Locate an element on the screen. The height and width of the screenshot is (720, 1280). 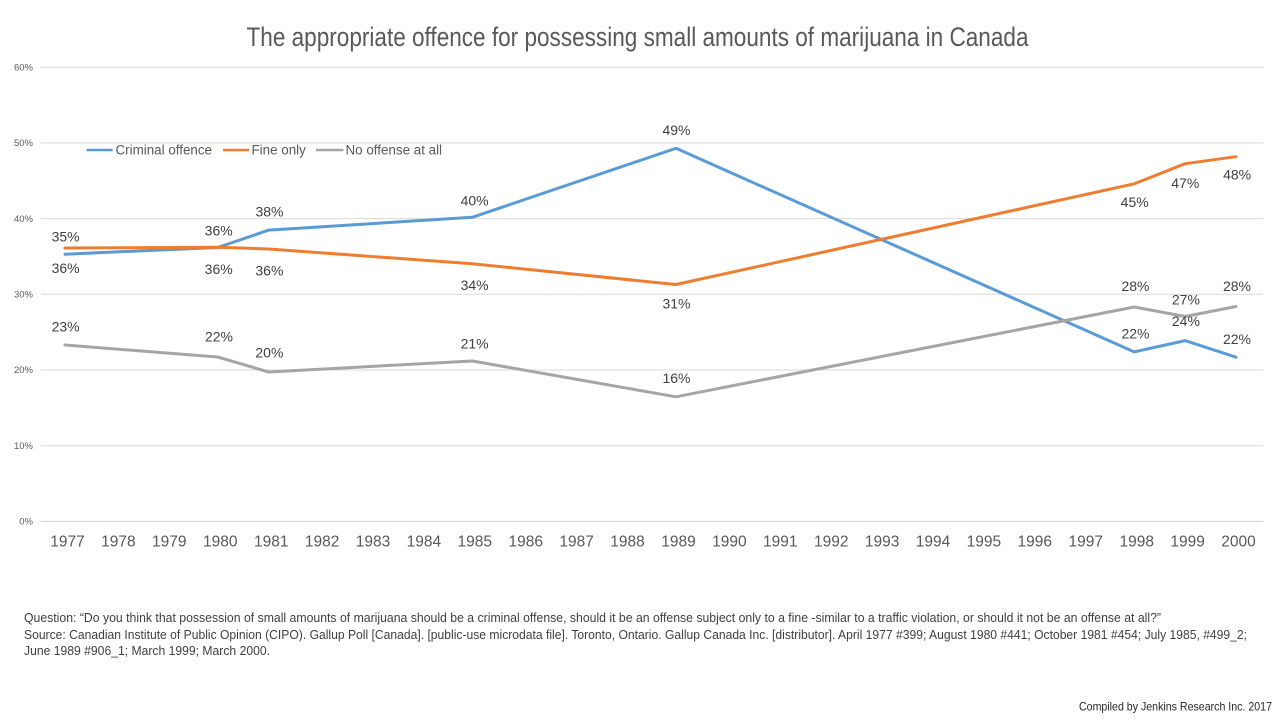
svg-text: 1997 is located at coordinates (1086, 542).